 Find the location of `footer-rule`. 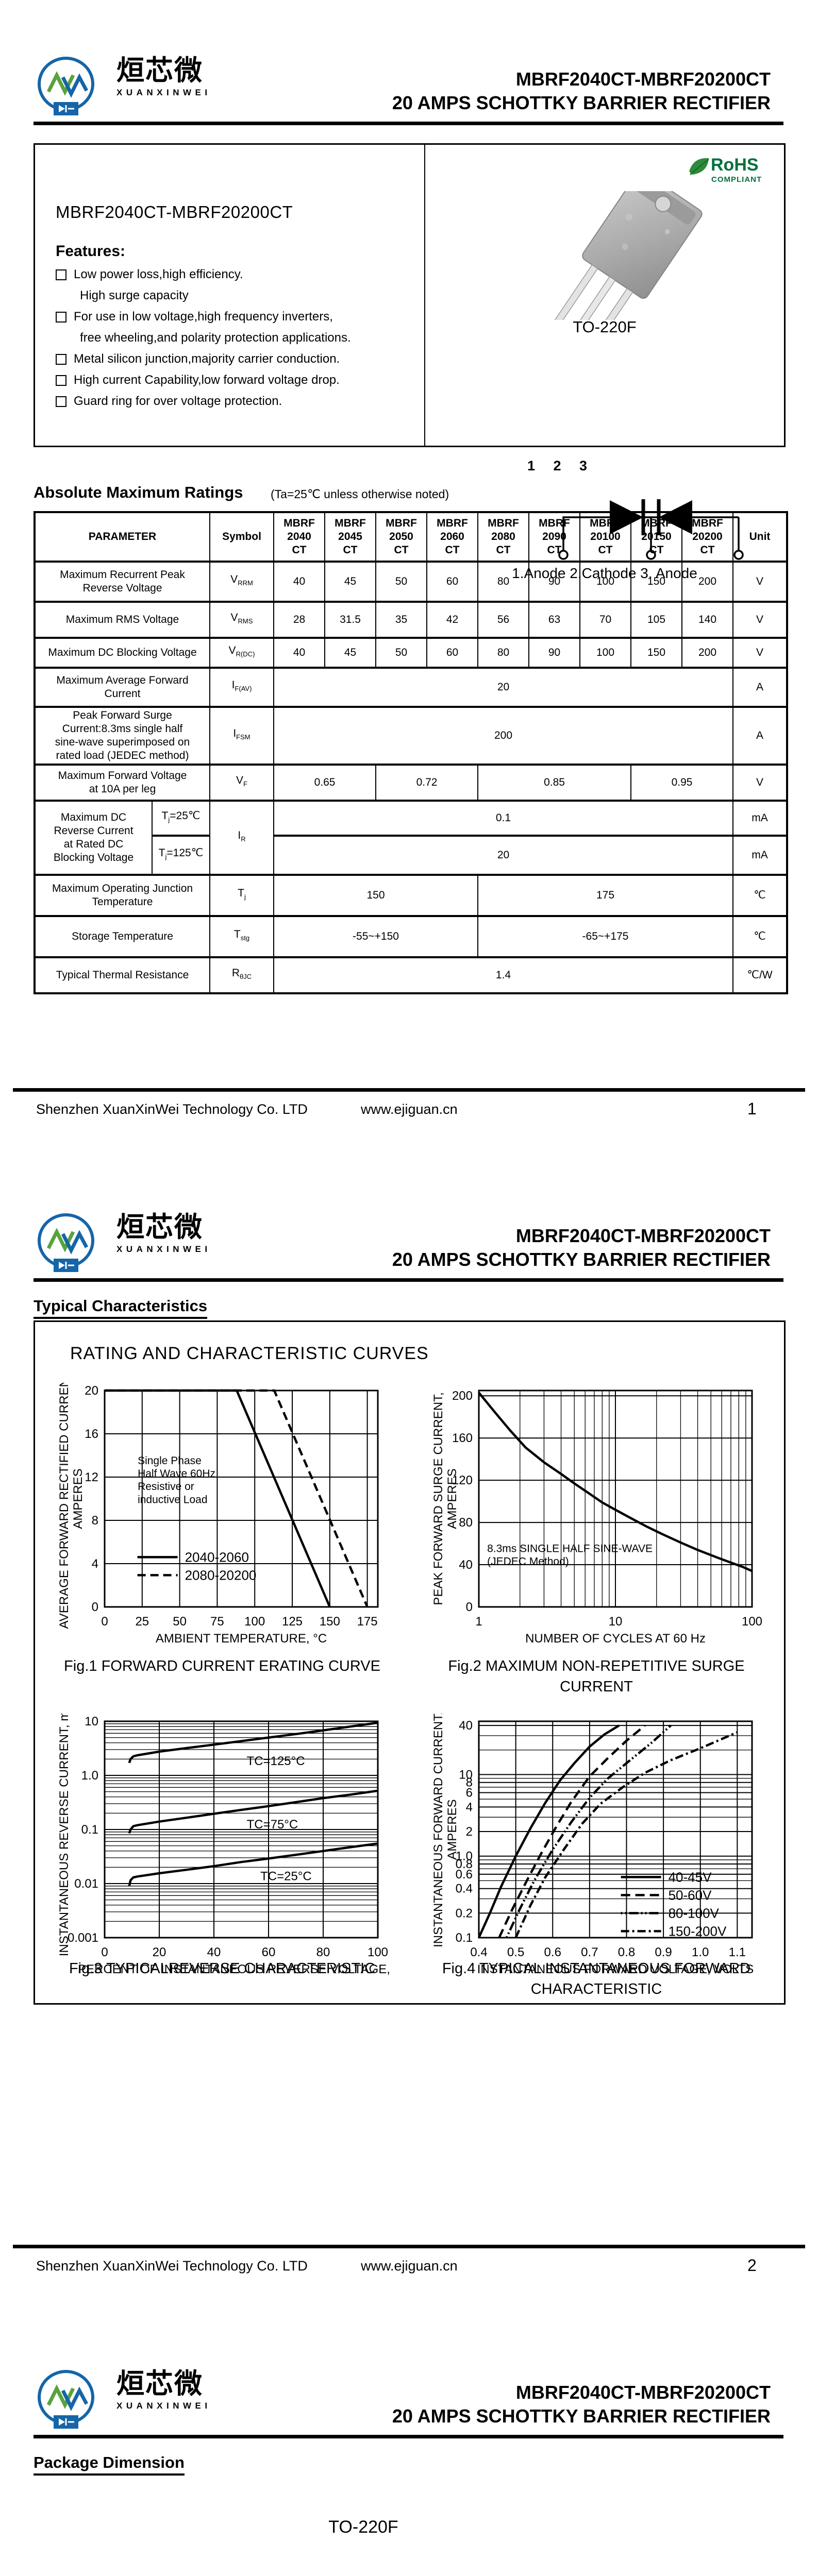

footer-rule is located at coordinates (409, 1090).